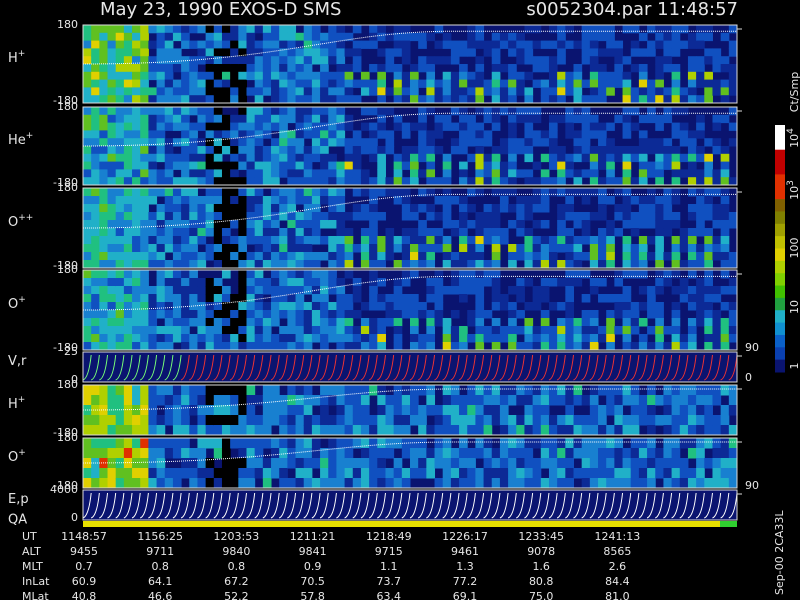 Image resolution: width=800 pixels, height=600 pixels. I want to click on panel-label-sup: ++, so click(25, 218).